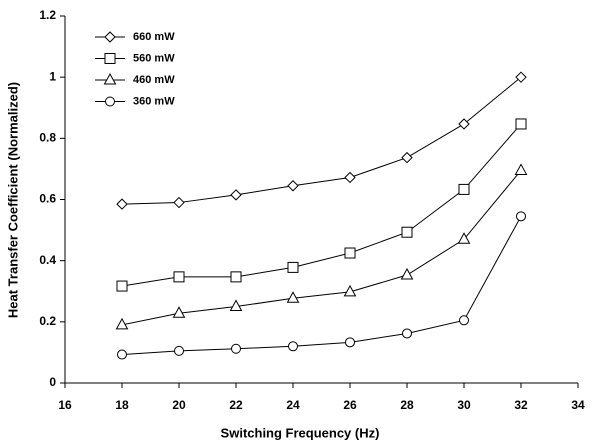  What do you see at coordinates (65, 405) in the screenshot?
I see `x-tick-label: 16` at bounding box center [65, 405].